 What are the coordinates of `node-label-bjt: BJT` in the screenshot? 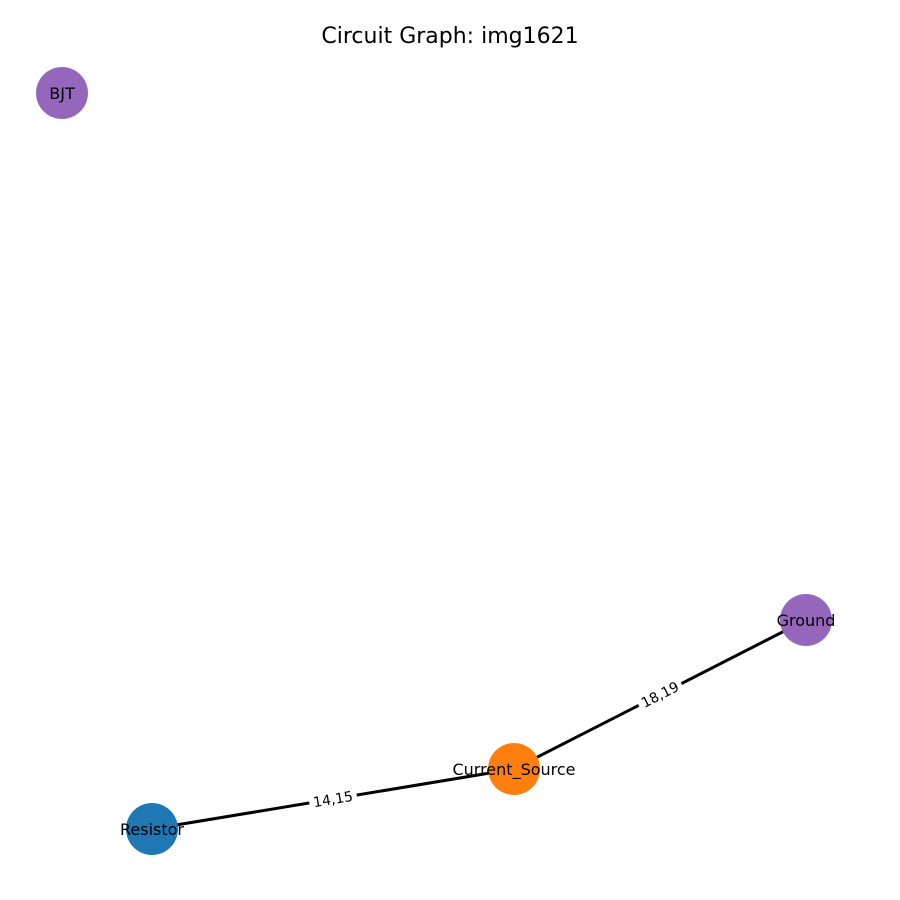 It's located at (62, 93).